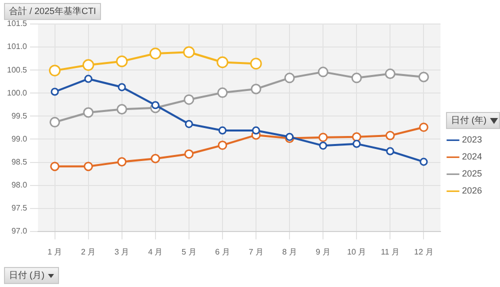  Describe the element at coordinates (19, 208) in the screenshot. I see `y-tick-label: 97.5` at that location.